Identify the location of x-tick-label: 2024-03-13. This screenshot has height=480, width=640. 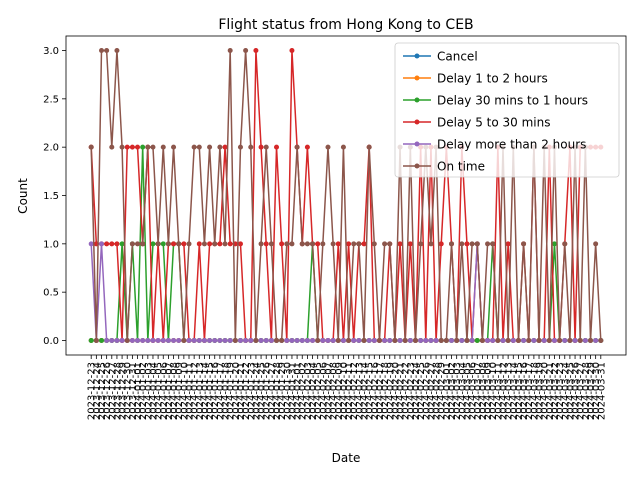
(509, 391).